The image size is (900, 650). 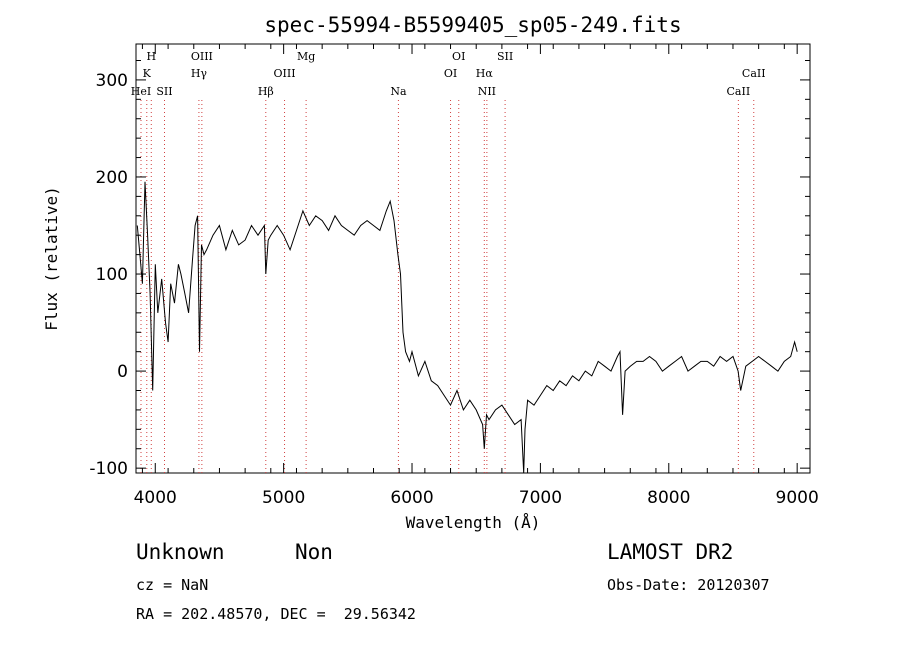 What do you see at coordinates (199, 73) in the screenshot?
I see `emission-line-label: Hγ` at bounding box center [199, 73].